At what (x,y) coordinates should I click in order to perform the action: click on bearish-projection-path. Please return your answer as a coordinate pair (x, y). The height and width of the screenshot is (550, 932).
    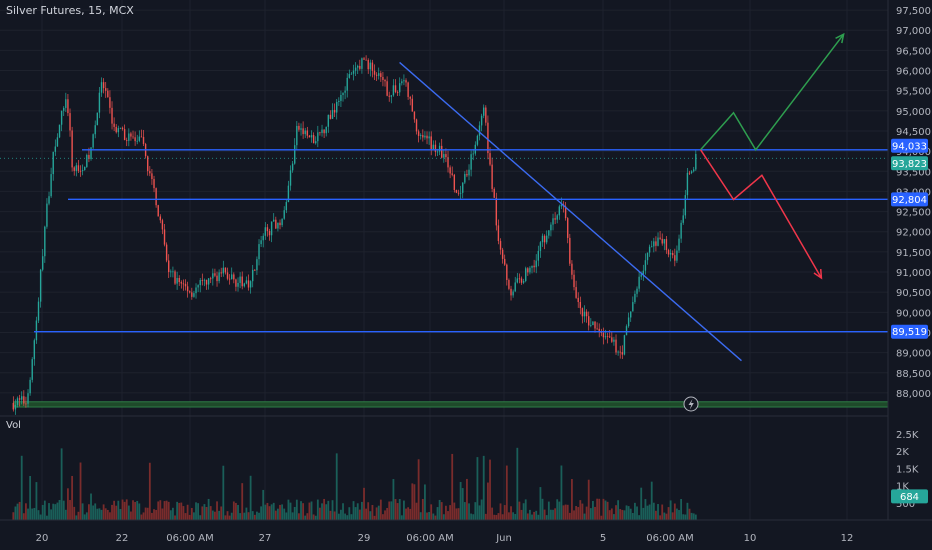
    Looking at the image, I should click on (761, 214).